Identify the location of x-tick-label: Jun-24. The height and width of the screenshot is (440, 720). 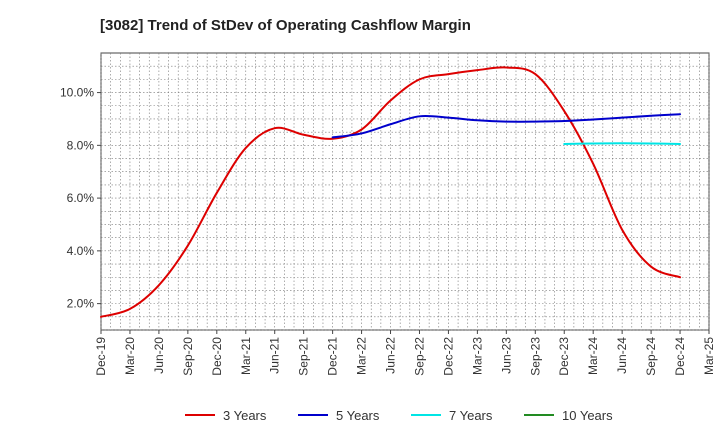
(622, 355).